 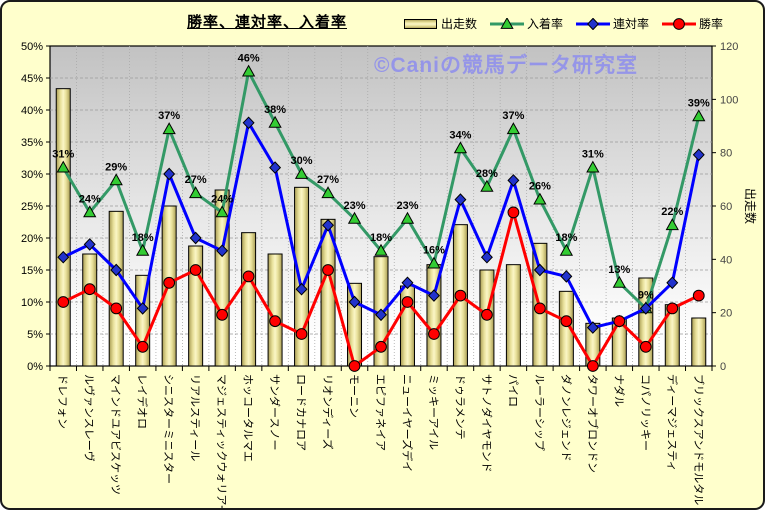 What do you see at coordinates (433, 412) in the screenshot?
I see `x-axis-label: ミッキーアイル` at bounding box center [433, 412].